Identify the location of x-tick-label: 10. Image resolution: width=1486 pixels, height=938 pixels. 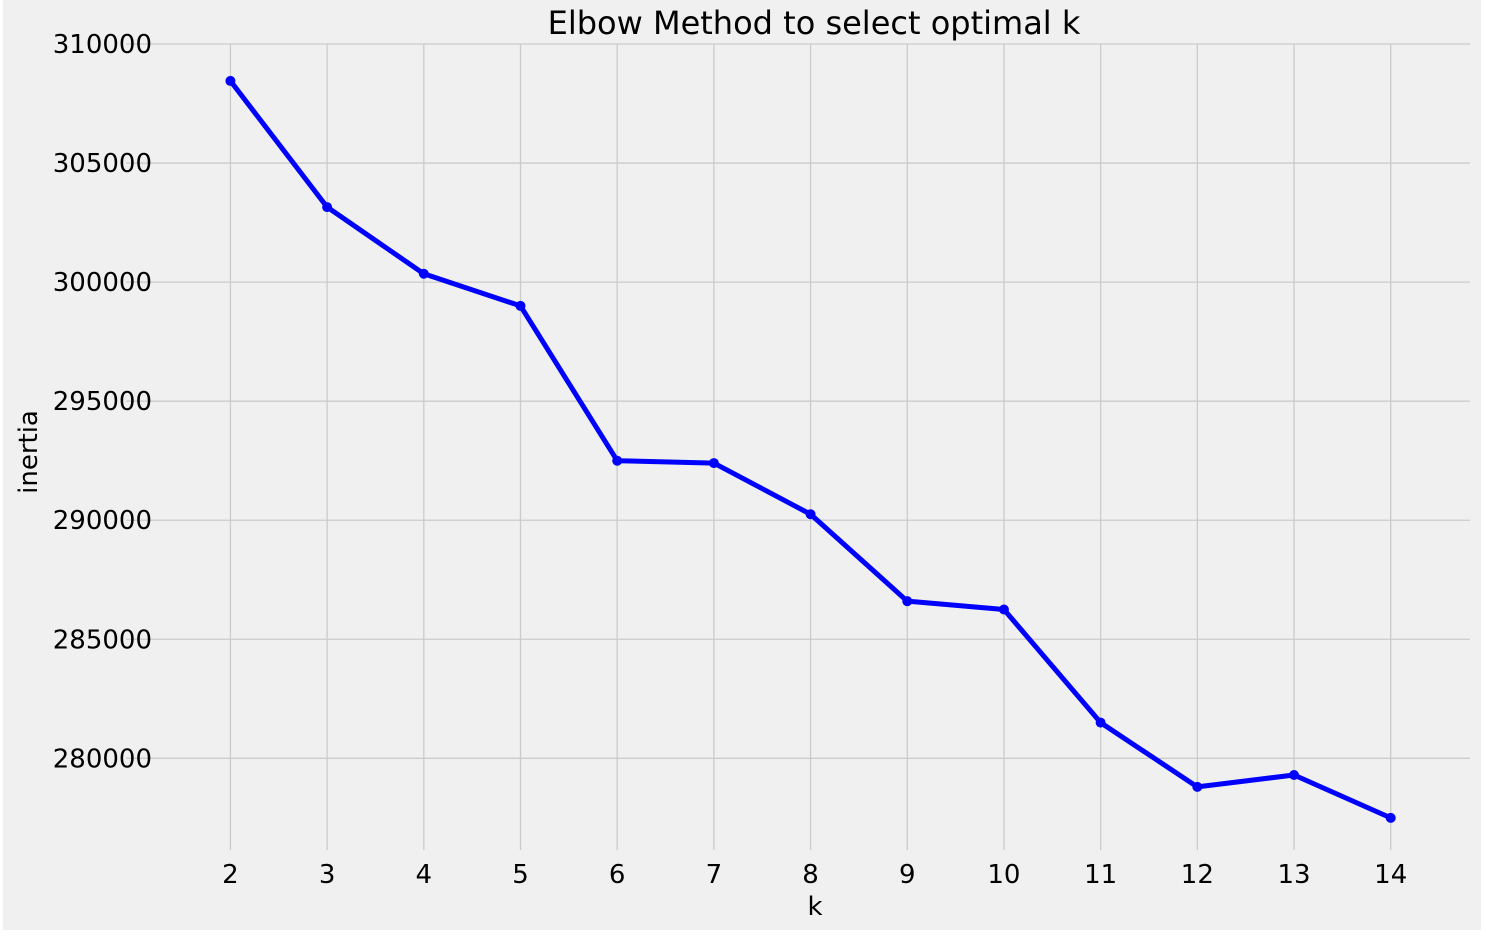
(1003, 875).